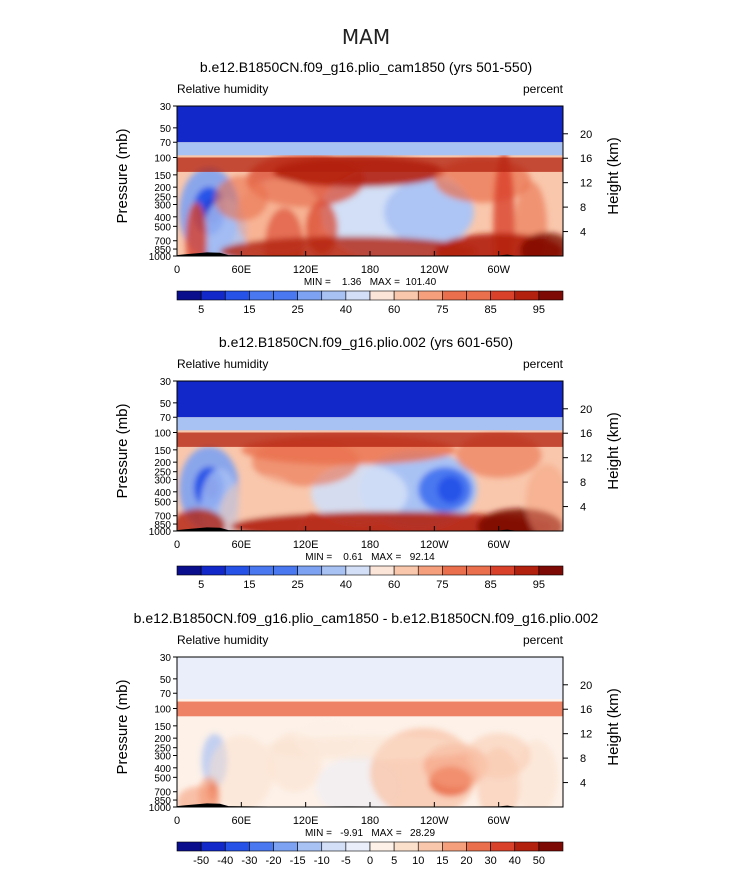  What do you see at coordinates (274, 861) in the screenshot?
I see `colorbar-label: -20` at bounding box center [274, 861].